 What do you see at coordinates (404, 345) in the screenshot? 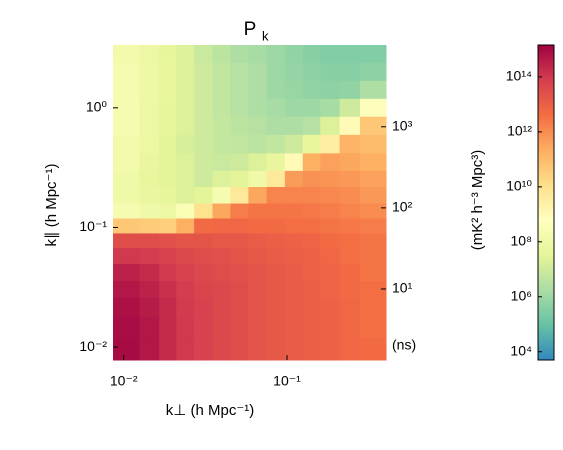
I see `y2-axis-label: (ns)` at bounding box center [404, 345].